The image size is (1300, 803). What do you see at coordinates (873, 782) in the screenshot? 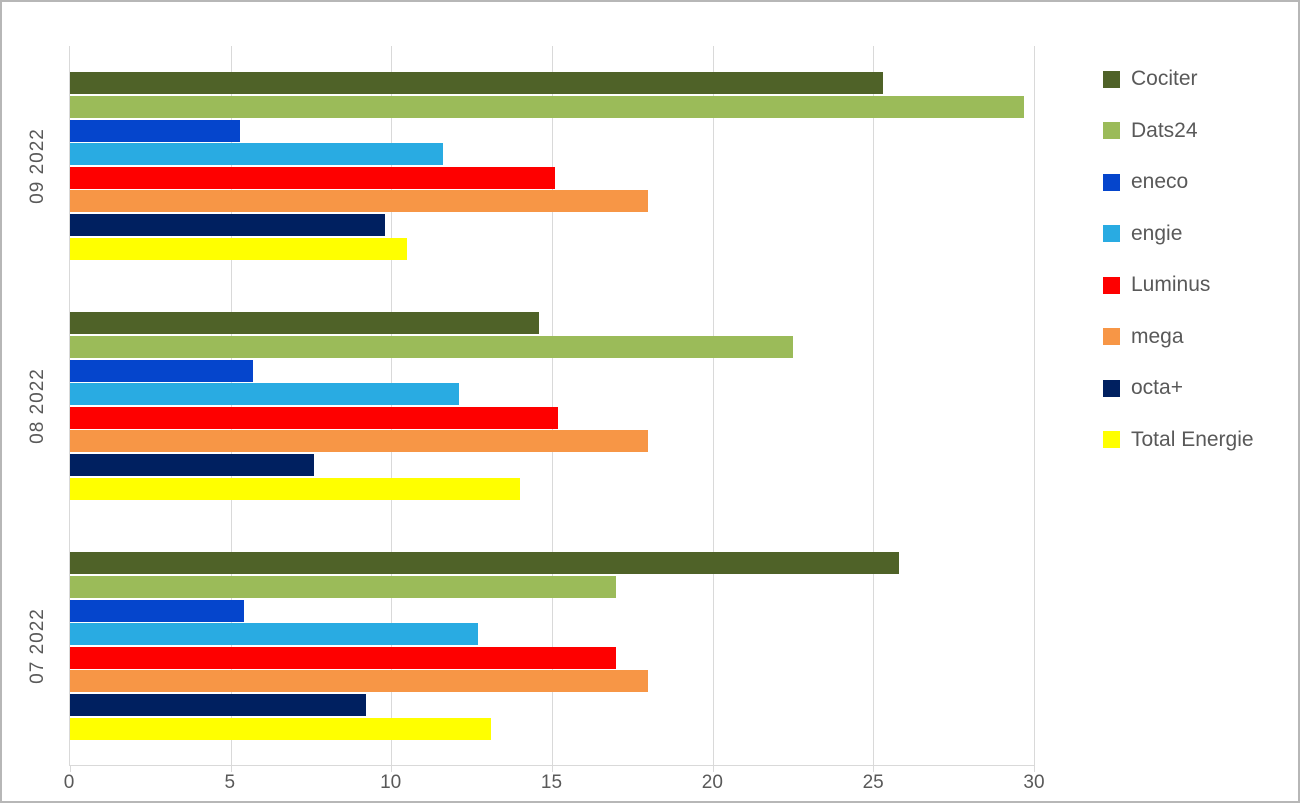
I see `x-tick-label-25: 25` at bounding box center [873, 782].